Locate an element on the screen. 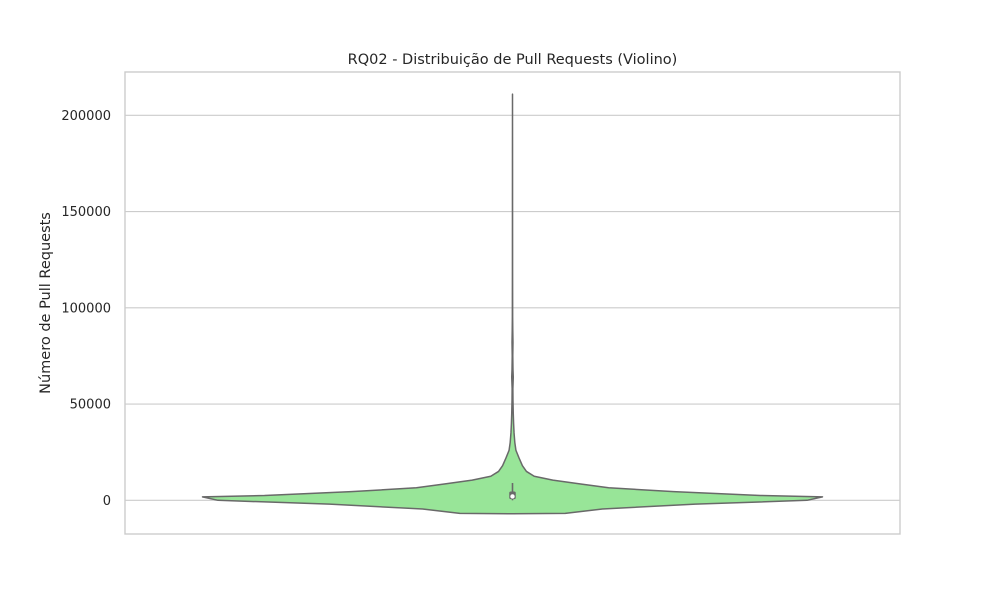 The height and width of the screenshot is (600, 1000). y-tick-label: 0 is located at coordinates (107, 501).